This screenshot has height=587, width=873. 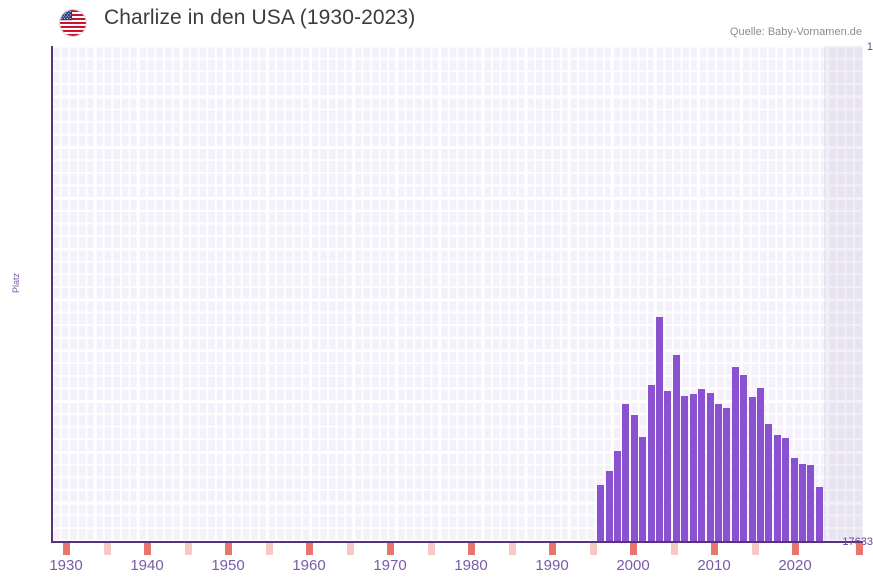 What do you see at coordinates (471, 565) in the screenshot?
I see `x-axis-tick-label: 1980` at bounding box center [471, 565].